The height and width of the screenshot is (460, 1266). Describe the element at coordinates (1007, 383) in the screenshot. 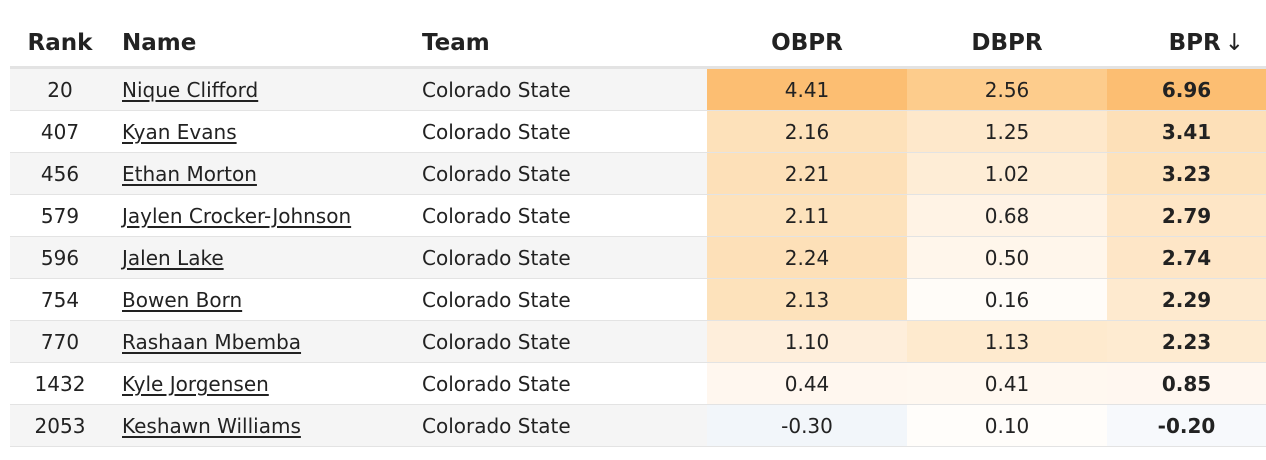

I see `dbpr-cell: 0.41` at that location.